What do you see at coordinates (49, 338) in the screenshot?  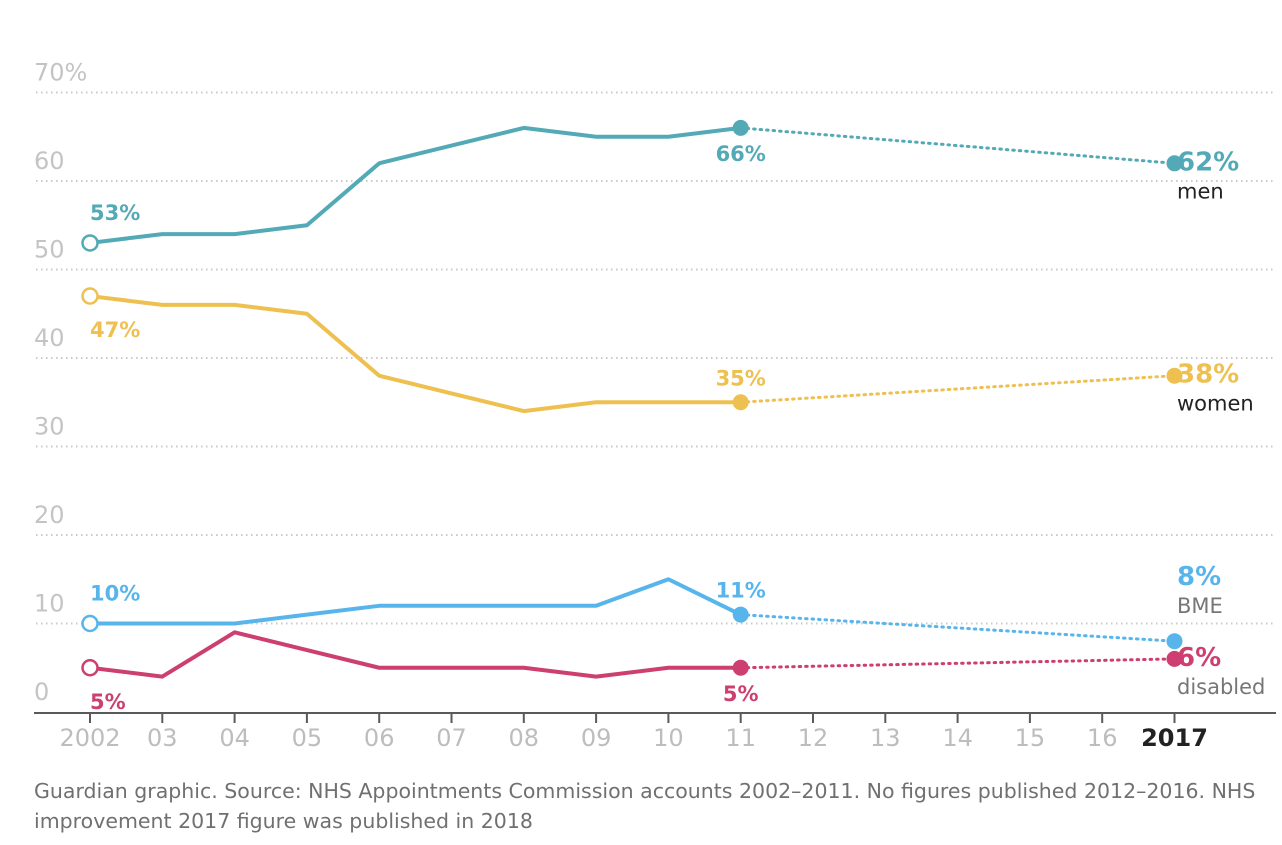 I see `y-tick-label: 40` at bounding box center [49, 338].